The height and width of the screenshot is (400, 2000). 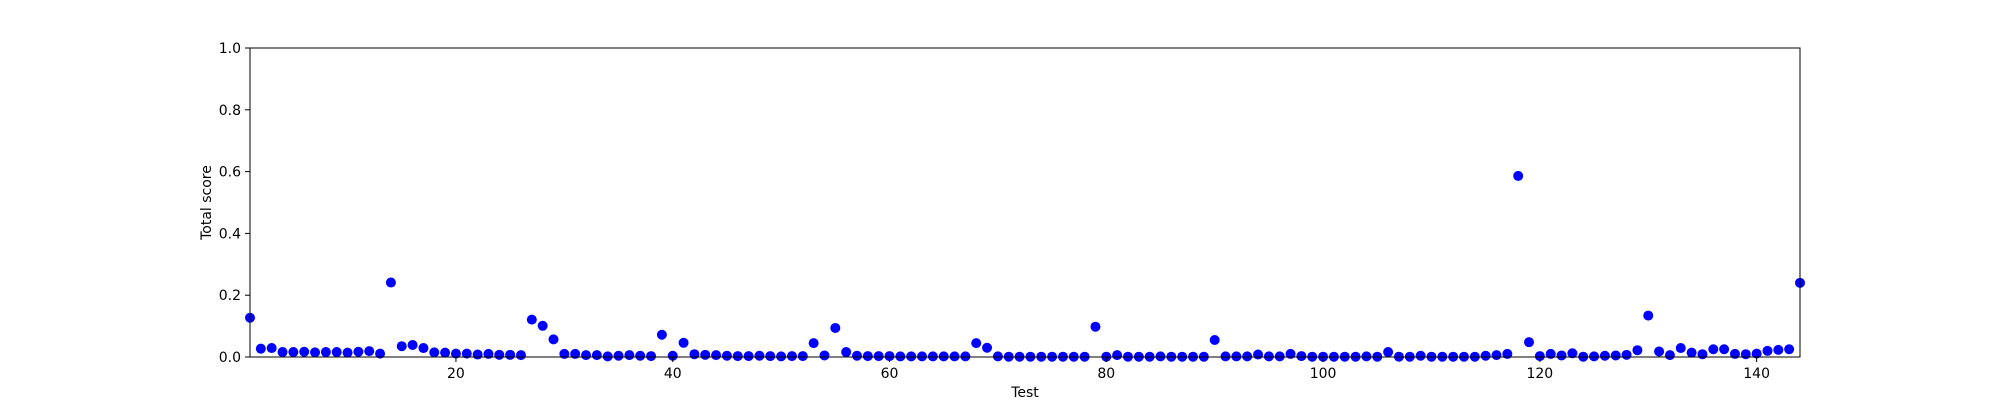 I want to click on y-tick-label: 0.6, so click(x=230, y=173).